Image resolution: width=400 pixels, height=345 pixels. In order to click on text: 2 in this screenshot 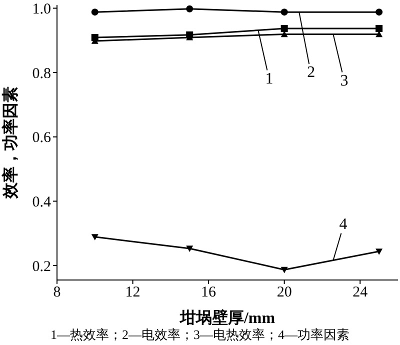, I will do `click(311, 73)`.